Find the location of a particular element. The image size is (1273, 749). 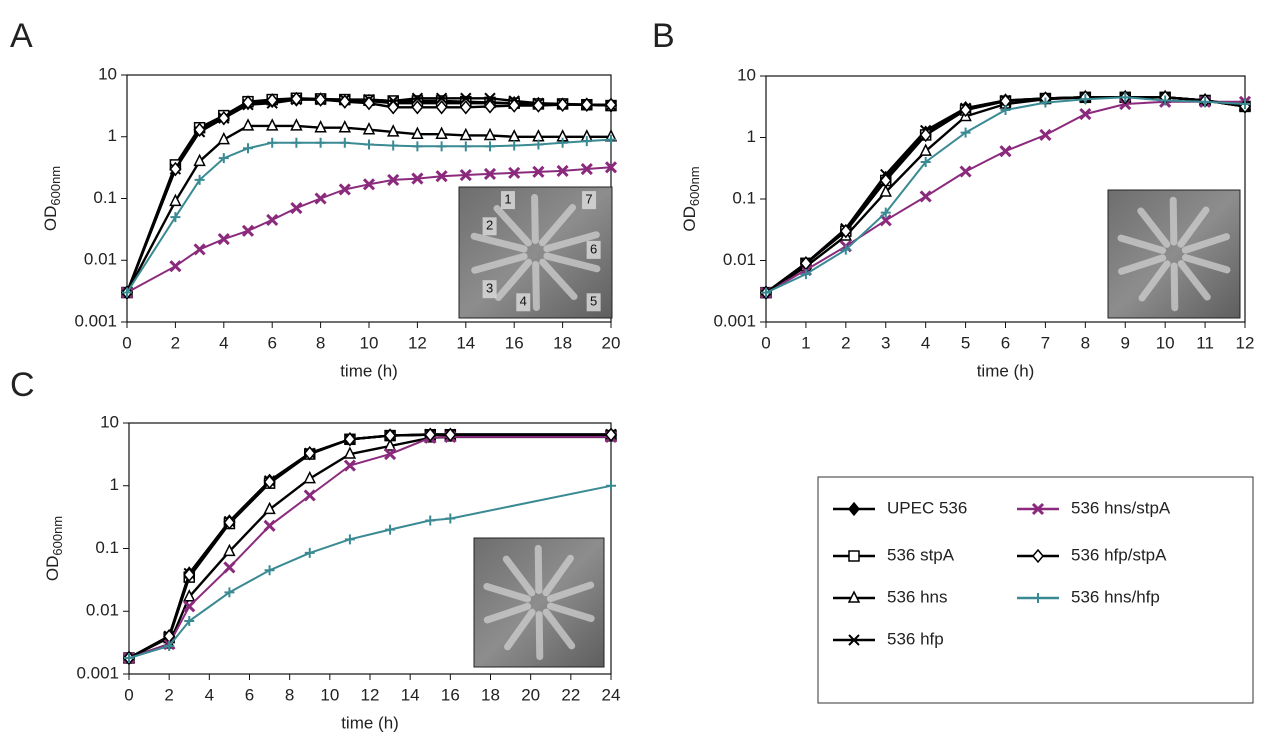

y-axis-label: OD600nm is located at coordinates (54, 548).